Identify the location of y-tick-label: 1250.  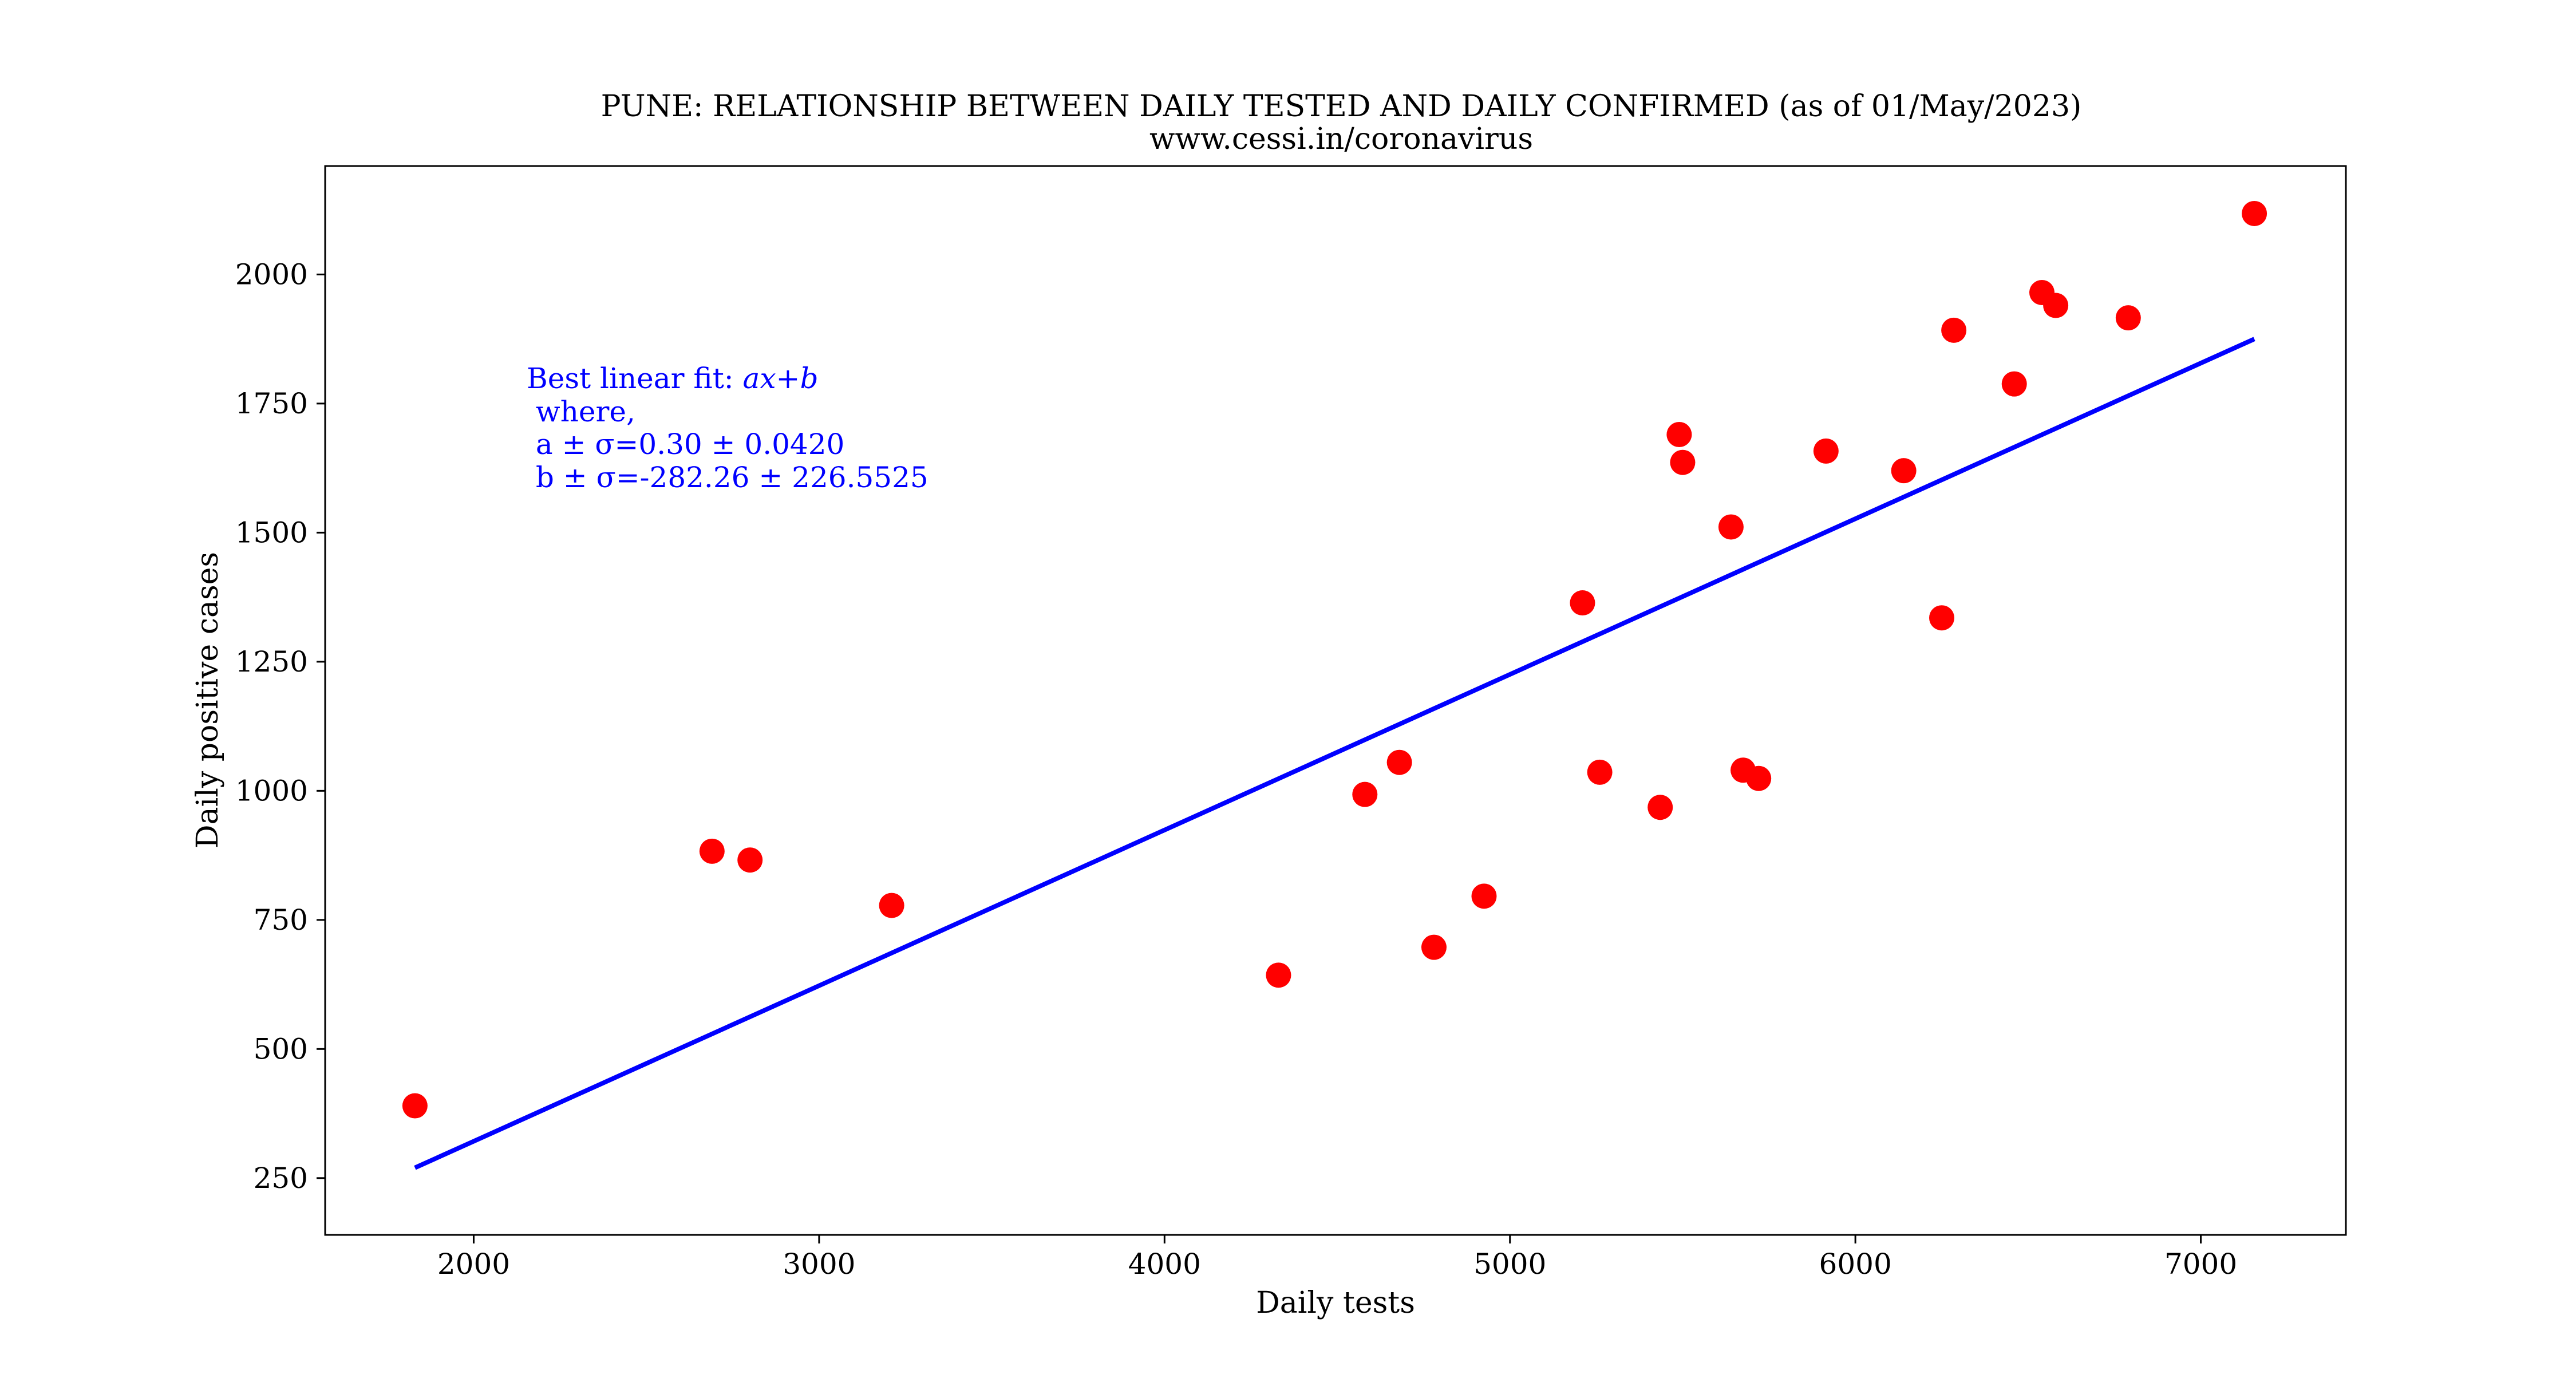
(271, 661).